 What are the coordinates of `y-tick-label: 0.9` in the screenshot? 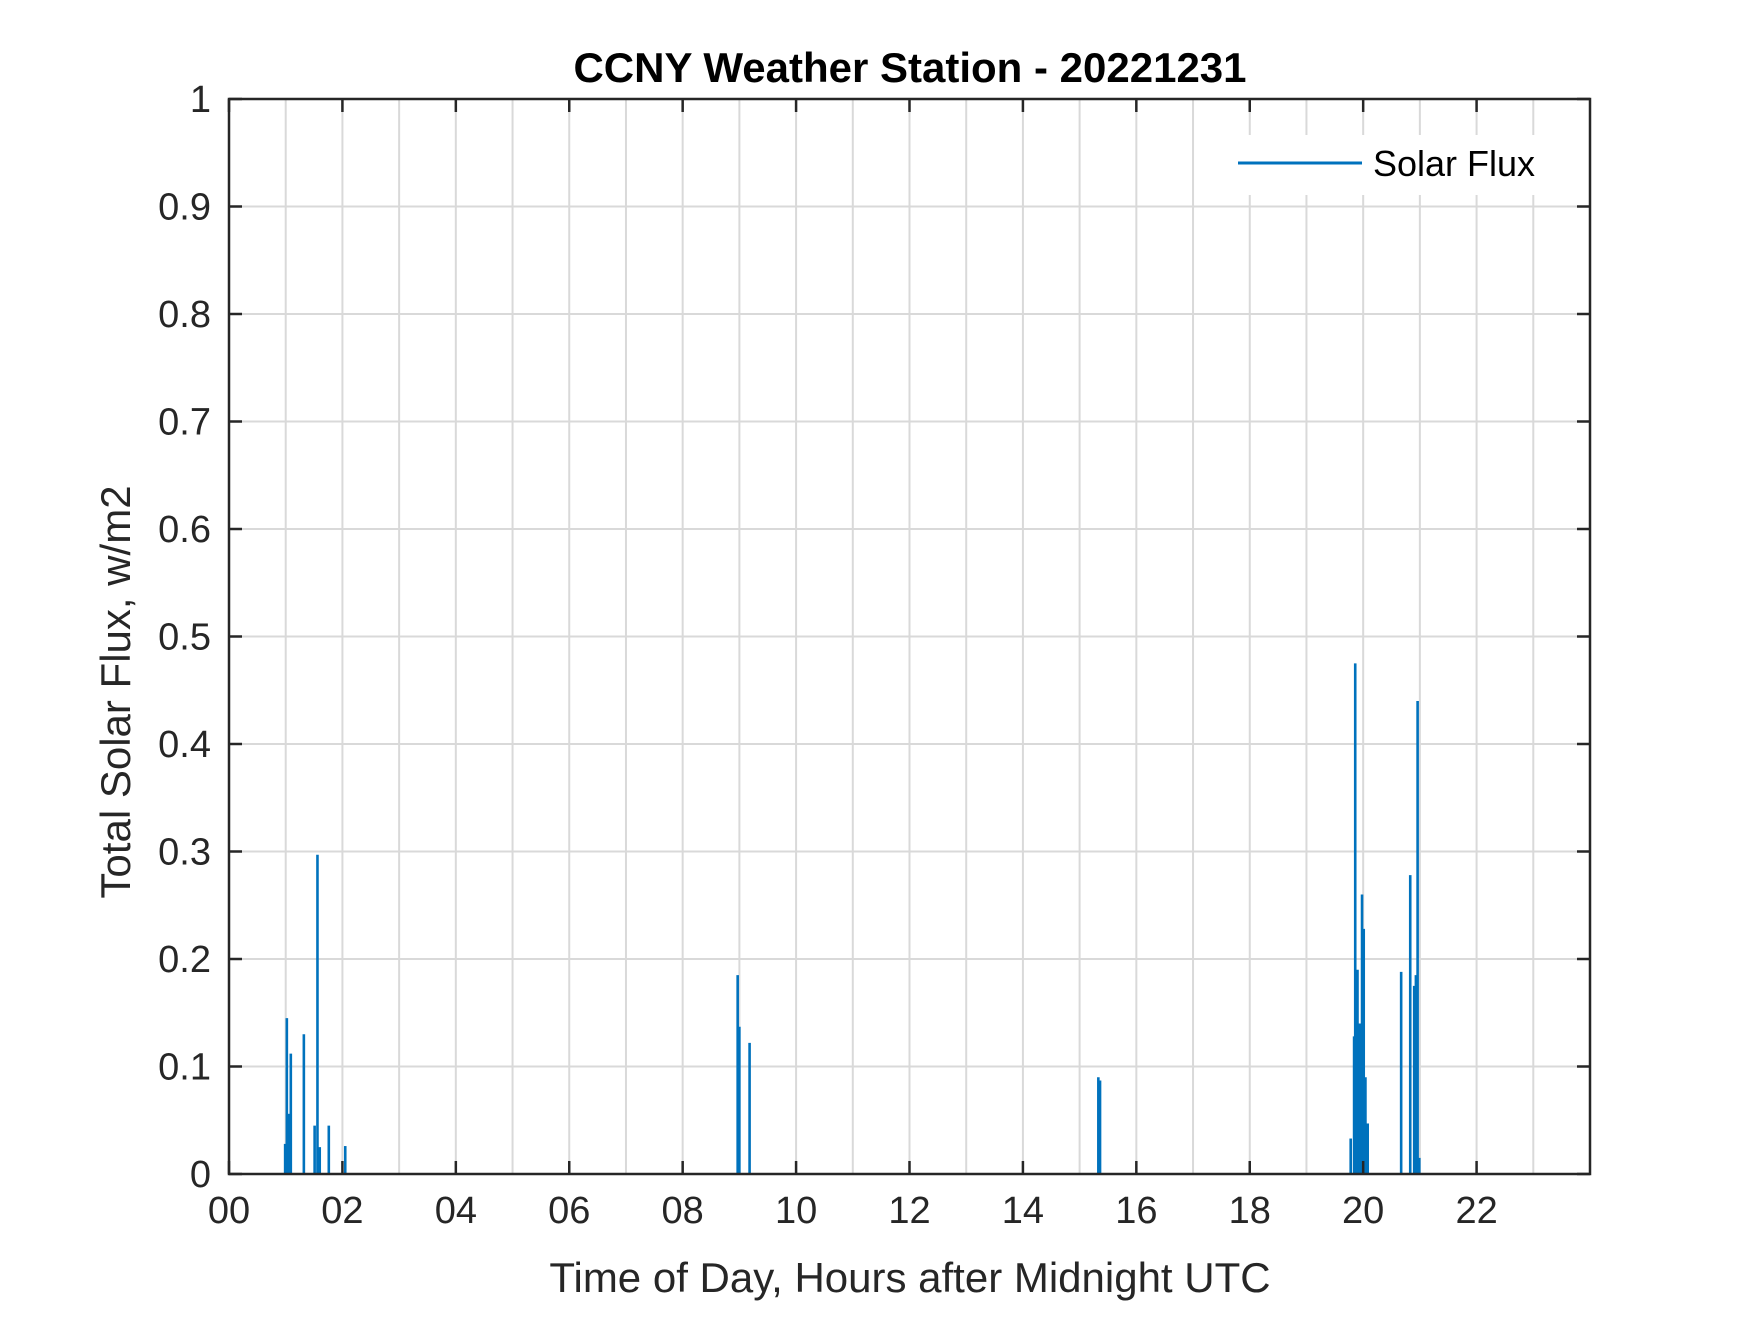 It's located at (184, 208).